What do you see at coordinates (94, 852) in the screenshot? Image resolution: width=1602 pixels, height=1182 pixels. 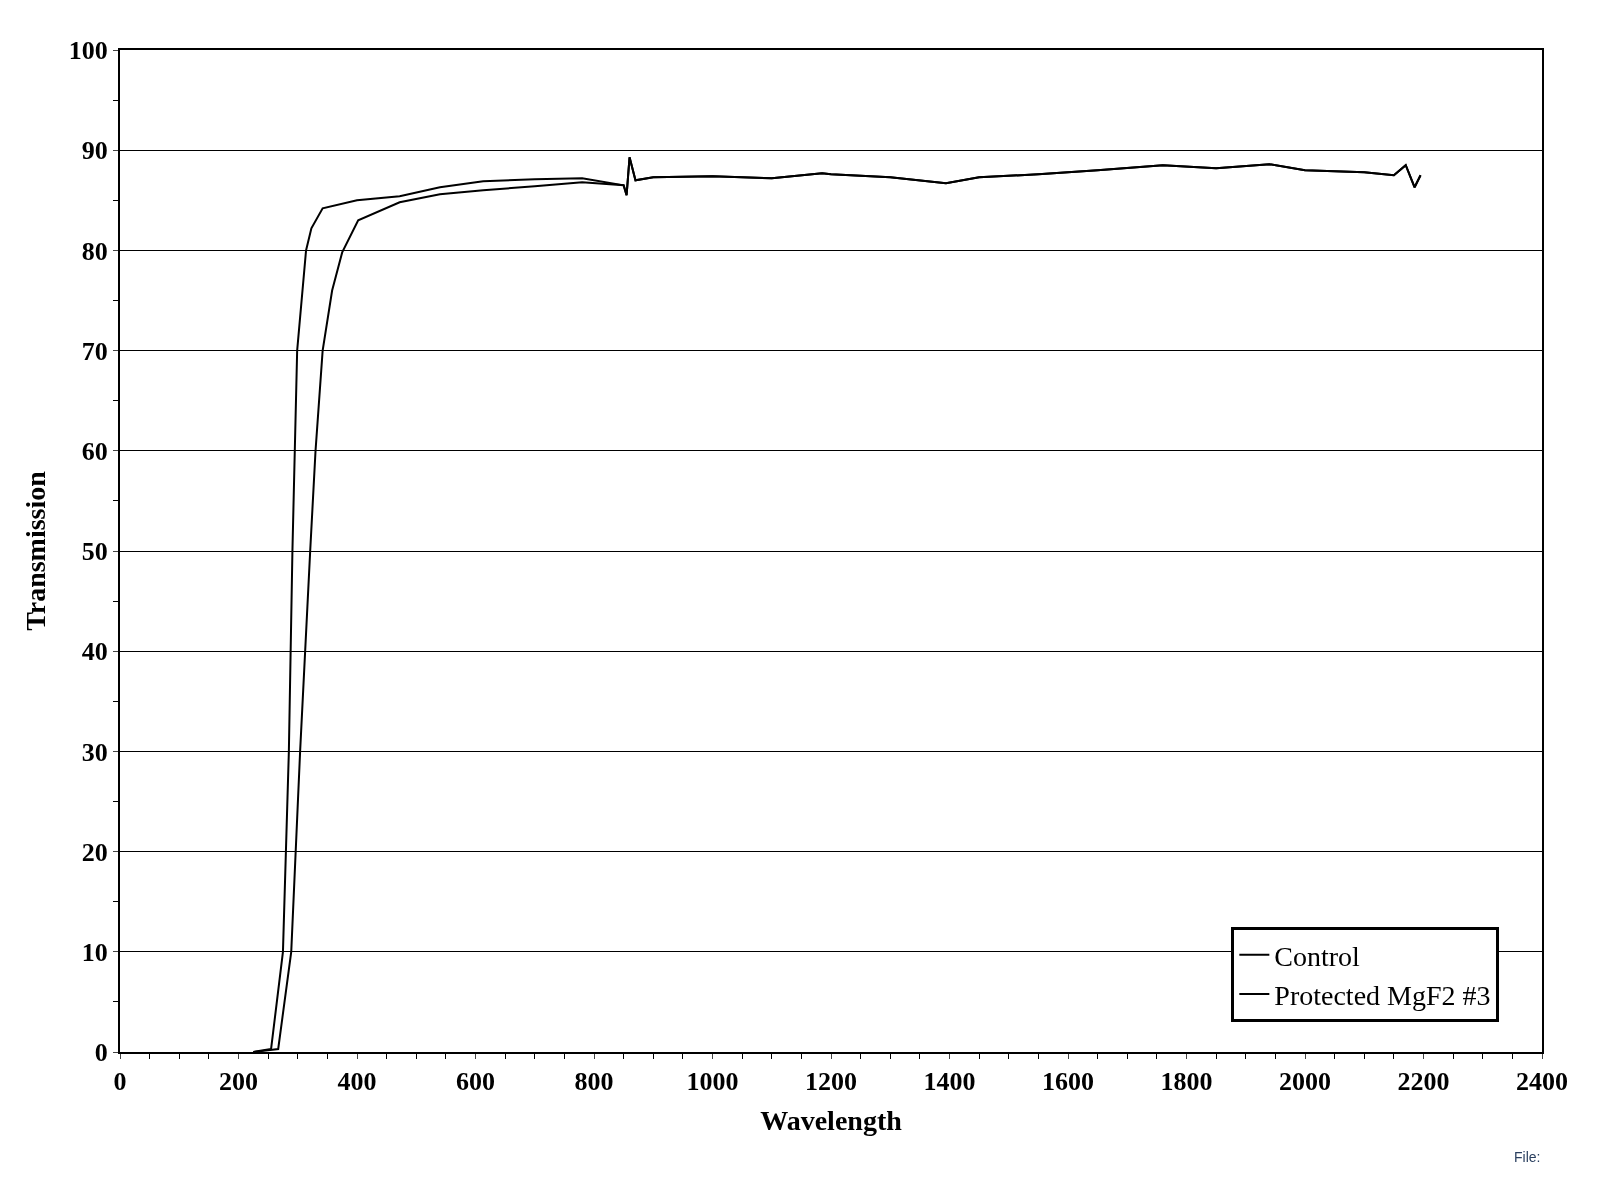 I see `y-tick-label: 20` at bounding box center [94, 852].